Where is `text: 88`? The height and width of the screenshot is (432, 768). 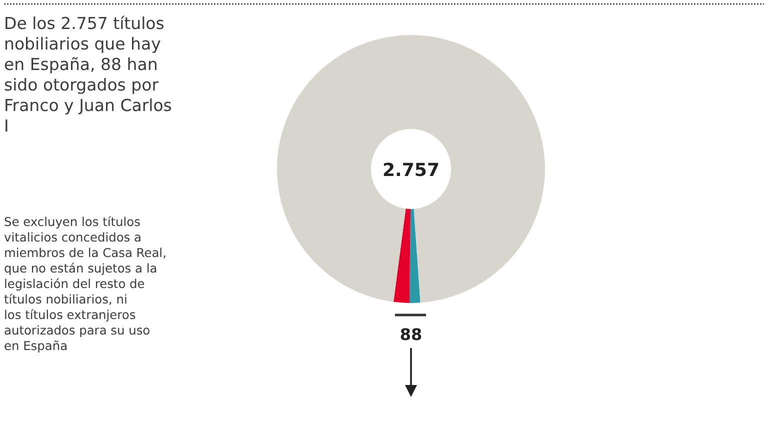
text: 88 is located at coordinates (411, 334).